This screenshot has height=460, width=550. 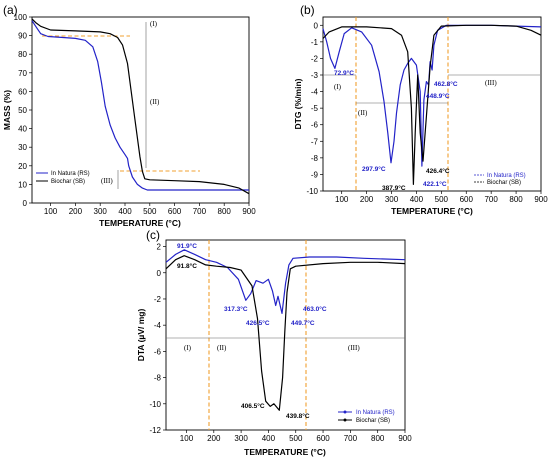 What do you see at coordinates (155, 404) in the screenshot?
I see `panel-c-y-tick-label-1: -10` at bounding box center [155, 404].